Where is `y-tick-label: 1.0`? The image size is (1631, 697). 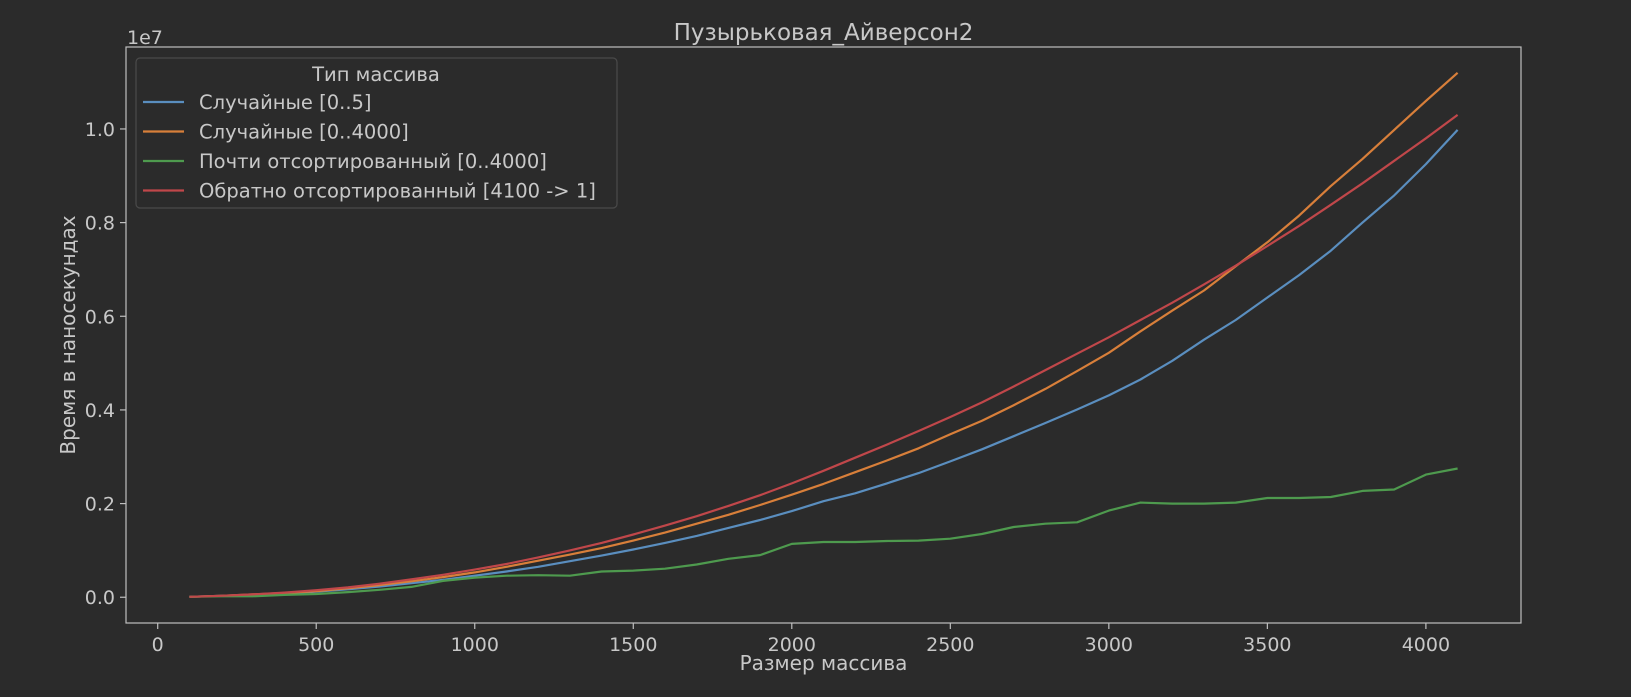 y-tick-label: 1.0 is located at coordinates (100, 130).